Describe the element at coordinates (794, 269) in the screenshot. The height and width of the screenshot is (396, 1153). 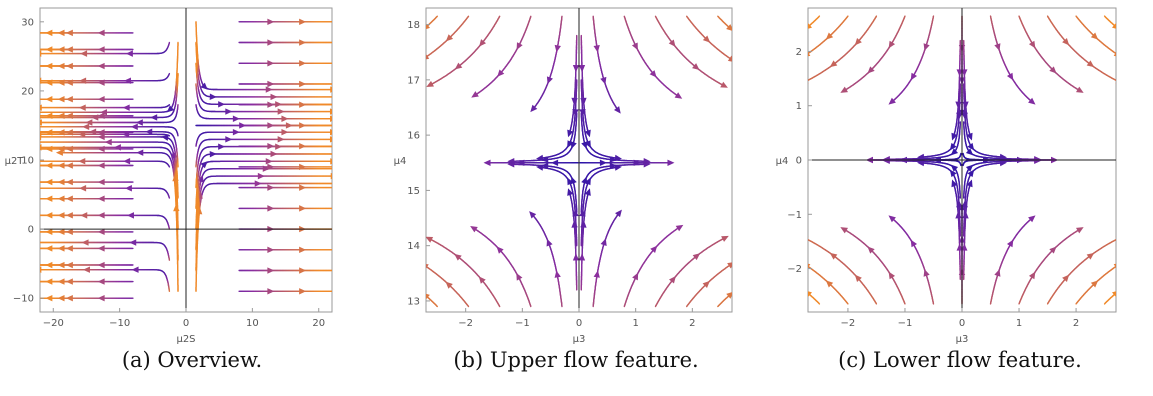
I see `y-tick-label: −2` at that location.